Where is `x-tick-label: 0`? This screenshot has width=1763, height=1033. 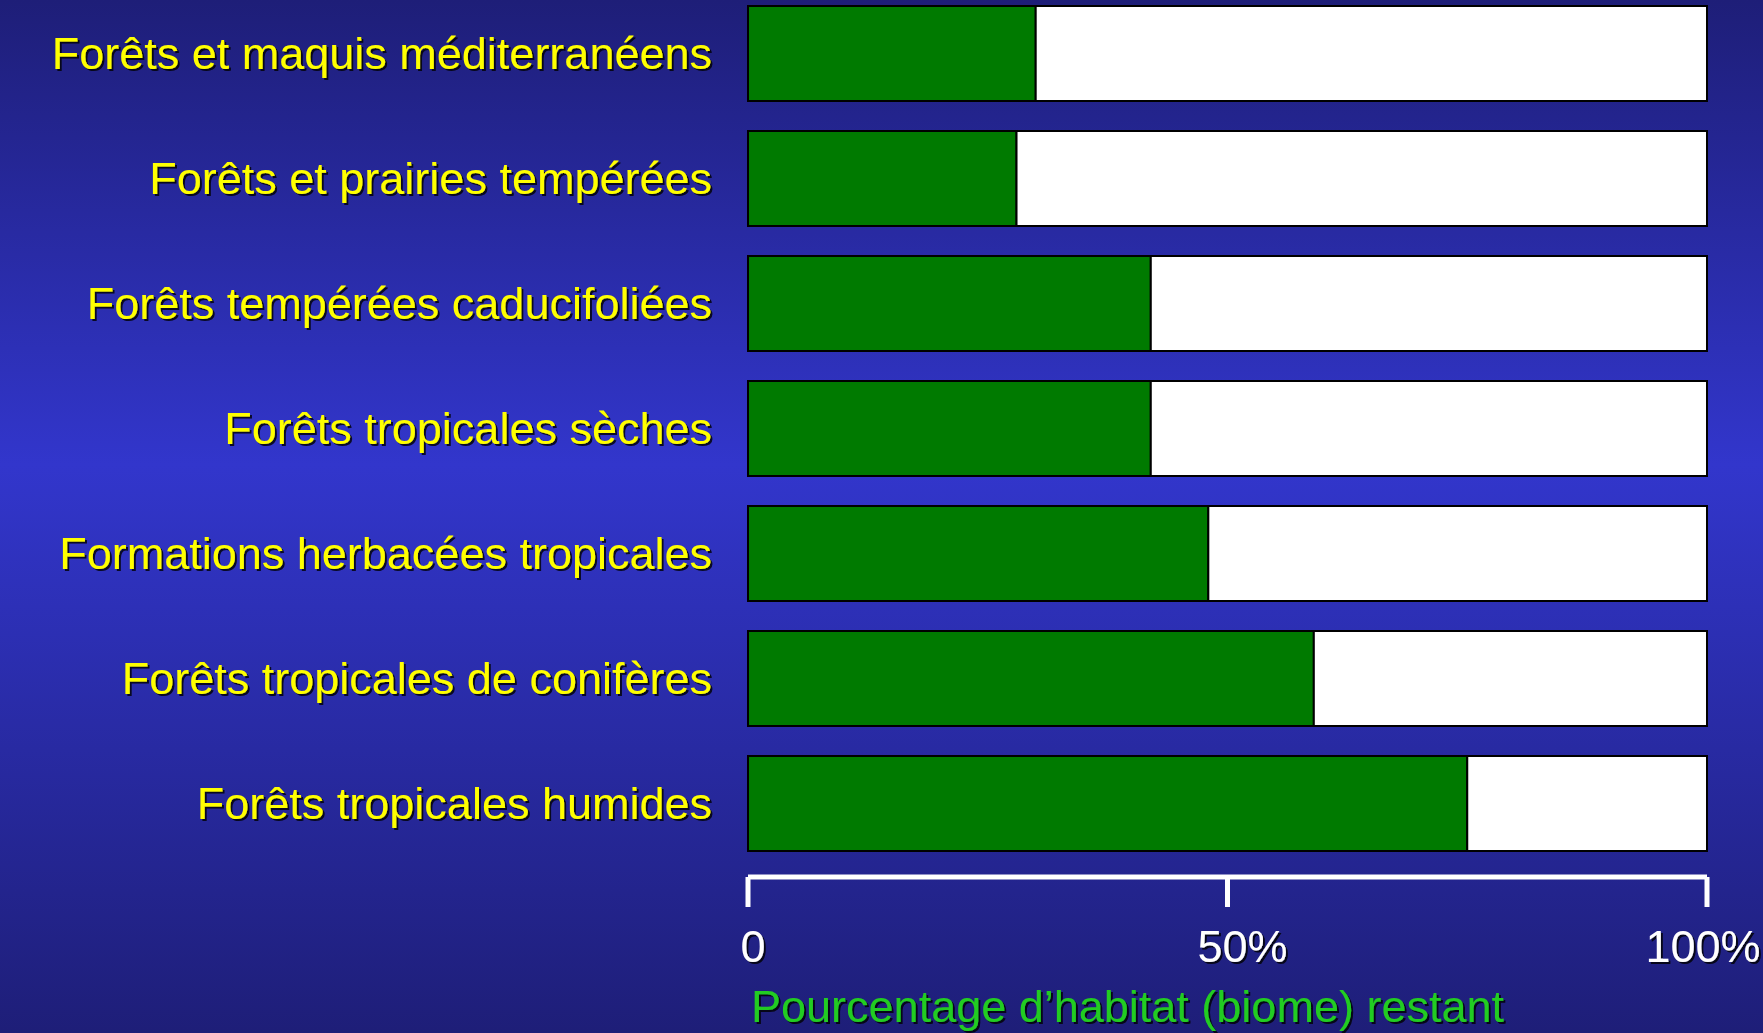 x-tick-label: 0 is located at coordinates (753, 946).